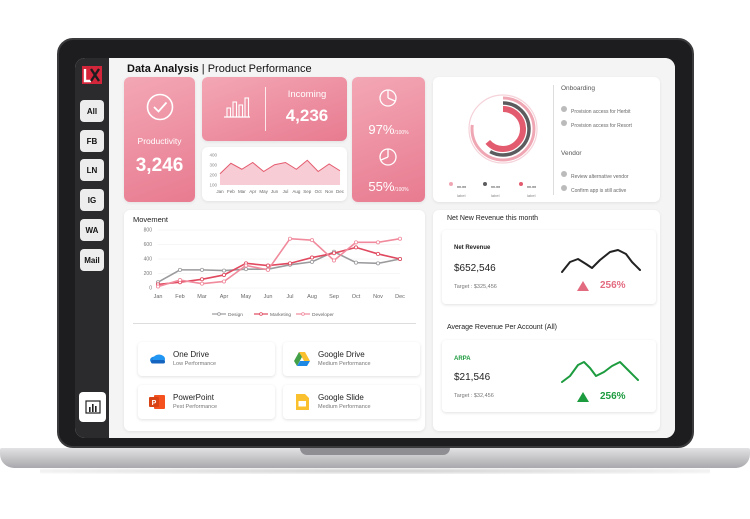 This screenshot has height=519, width=750. What do you see at coordinates (92, 230) in the screenshot?
I see `sidebar-item-wa: WA` at bounding box center [92, 230].